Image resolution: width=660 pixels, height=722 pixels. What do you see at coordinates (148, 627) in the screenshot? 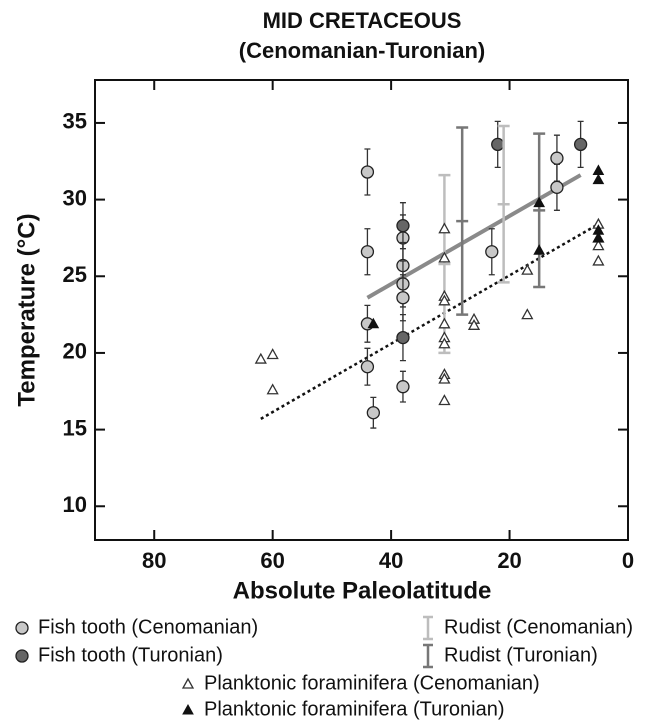
I see `legend-label: Fish tooth (Cenomanian)` at bounding box center [148, 627].